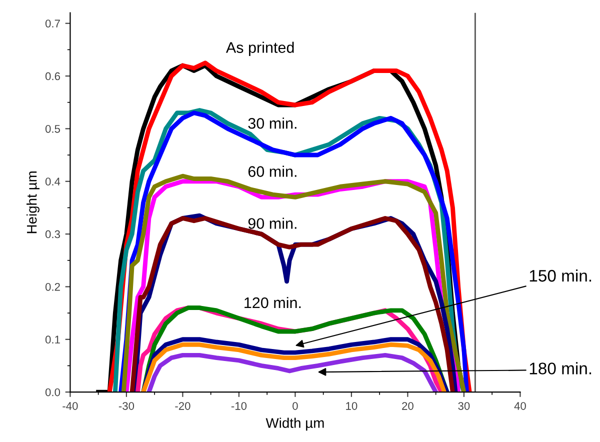 The width and height of the screenshot is (600, 442). Describe the element at coordinates (520, 406) in the screenshot. I see `x-tick-label: 40` at that location.